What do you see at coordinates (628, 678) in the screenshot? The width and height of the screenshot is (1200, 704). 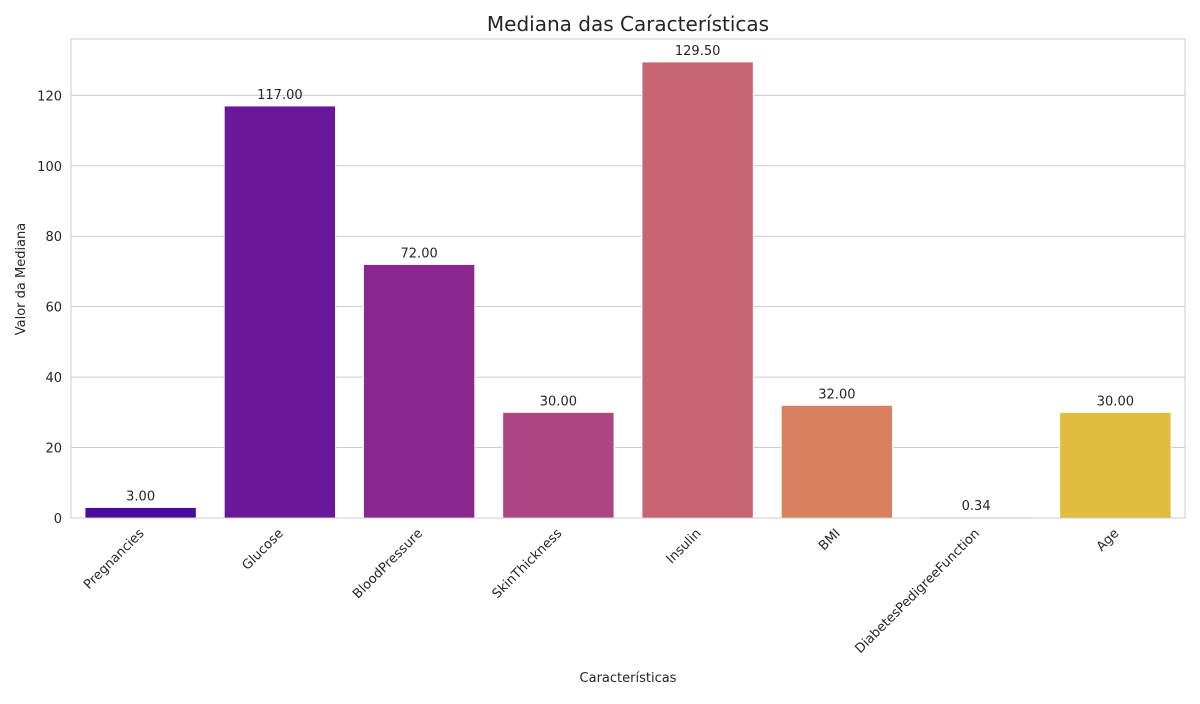 I see `x-axis-label: Características` at bounding box center [628, 678].